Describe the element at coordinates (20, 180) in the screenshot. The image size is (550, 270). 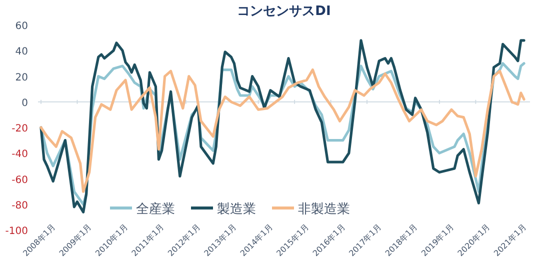
I see `y-tick-label: -60` at that location.